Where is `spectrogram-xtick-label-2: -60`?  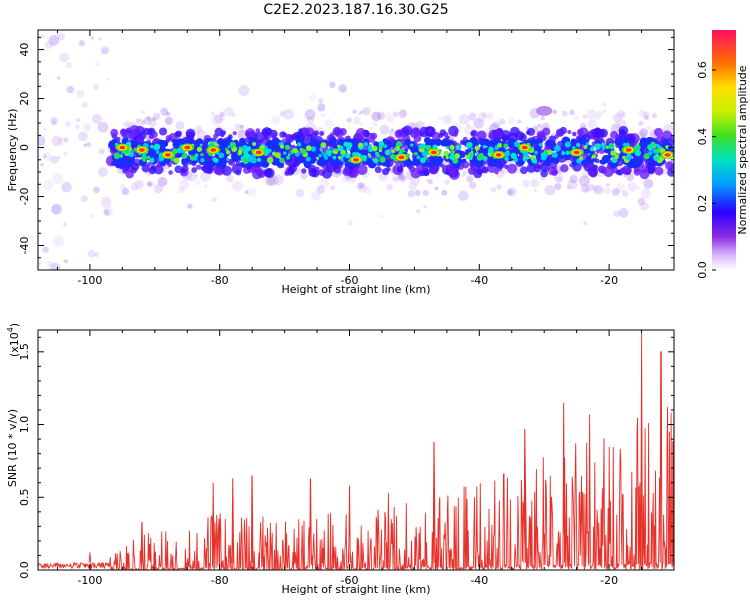
spectrogram-xtick-label-2: -60 is located at coordinates (350, 280).